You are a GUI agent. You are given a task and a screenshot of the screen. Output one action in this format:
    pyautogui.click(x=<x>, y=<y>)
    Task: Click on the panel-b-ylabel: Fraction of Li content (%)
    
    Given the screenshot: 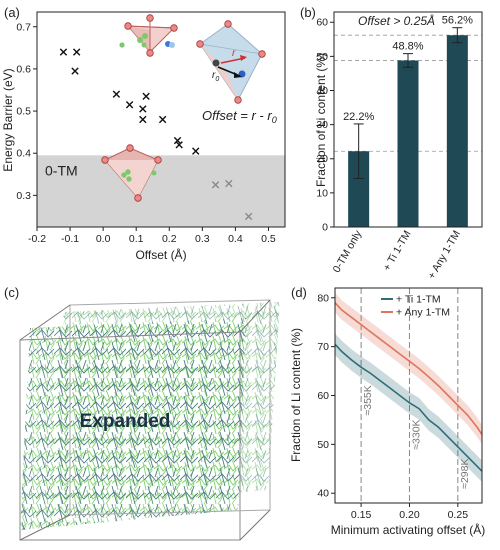 What is the action you would take?
    pyautogui.click(x=321, y=120)
    